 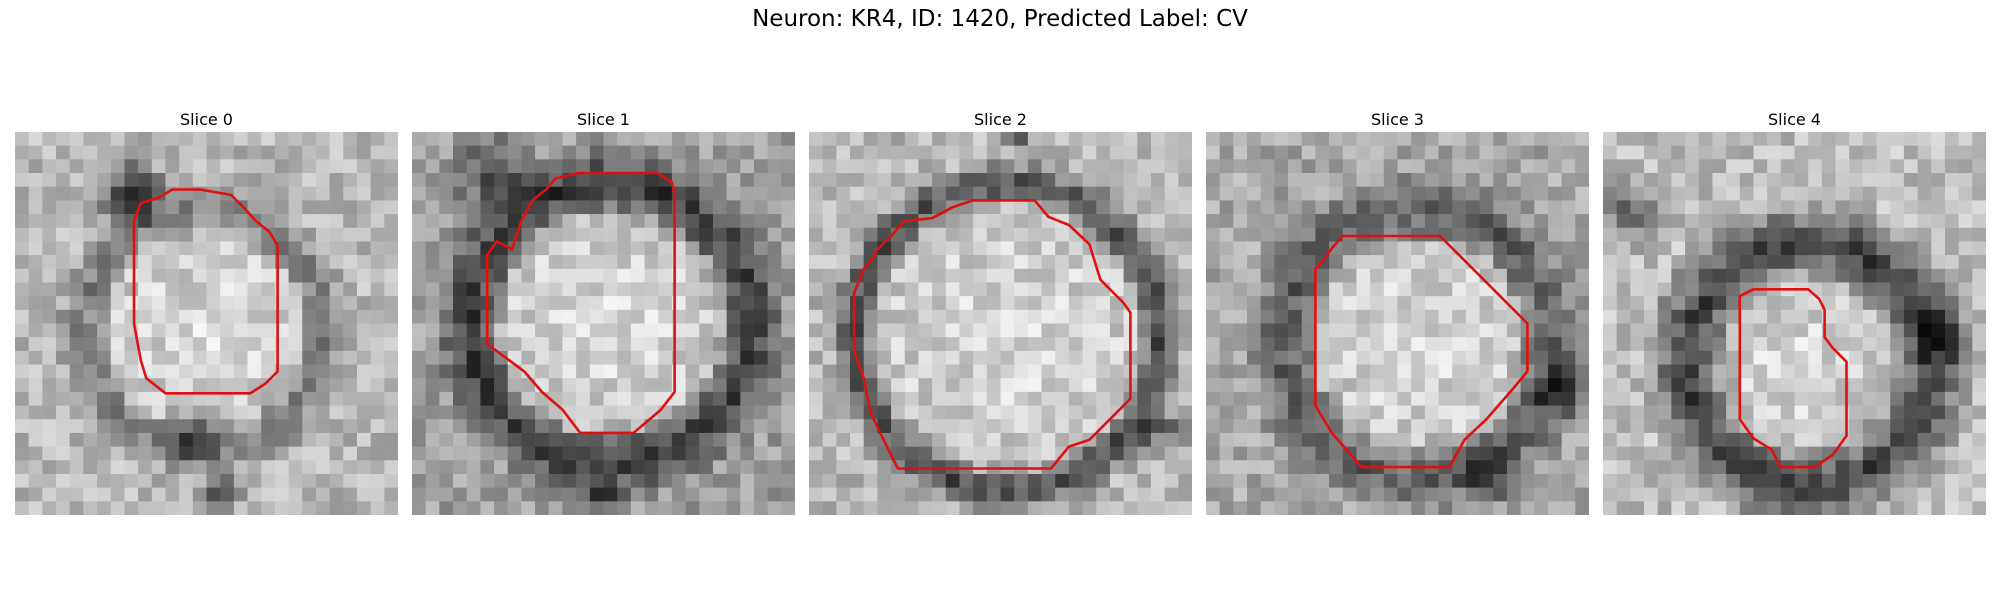 I want to click on slice-title: Slice 3, so click(x=1397, y=119).